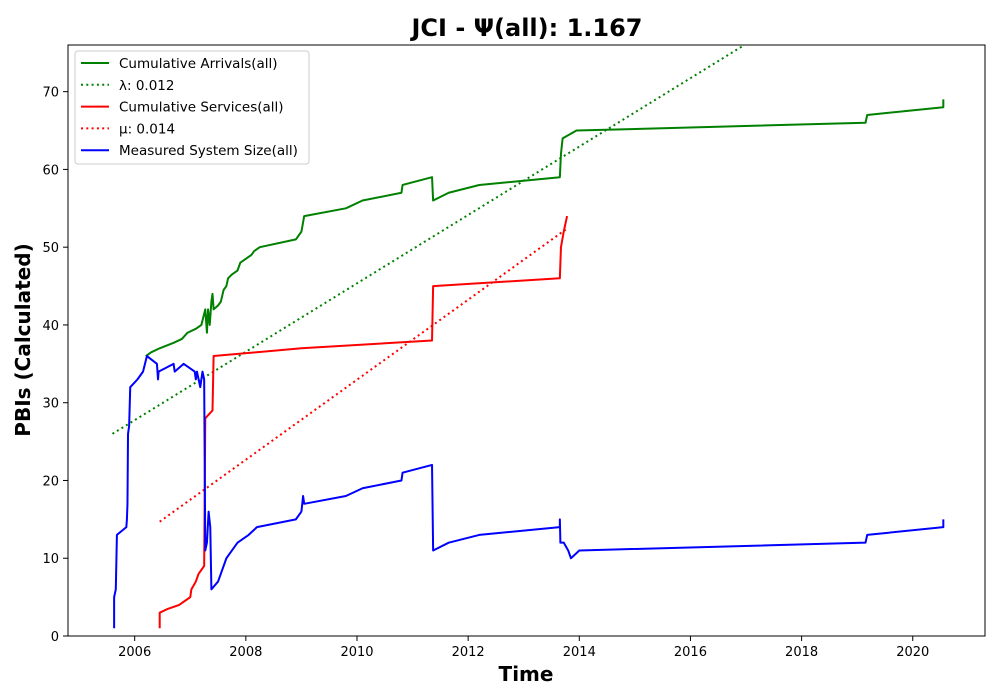 This screenshot has width=1000, height=700. I want to click on y-tick-label: 50, so click(50, 248).